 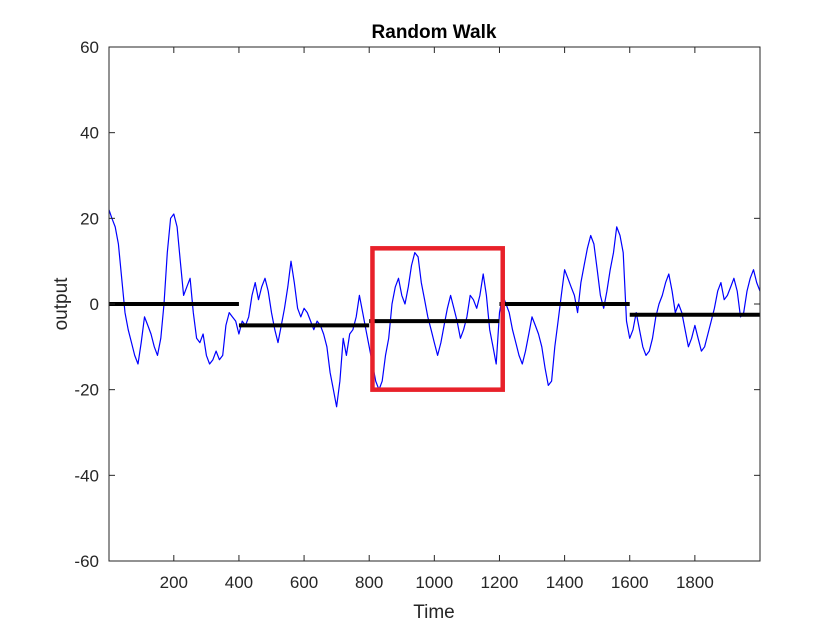 What do you see at coordinates (304, 582) in the screenshot?
I see `x-tick-label-600: 600` at bounding box center [304, 582].